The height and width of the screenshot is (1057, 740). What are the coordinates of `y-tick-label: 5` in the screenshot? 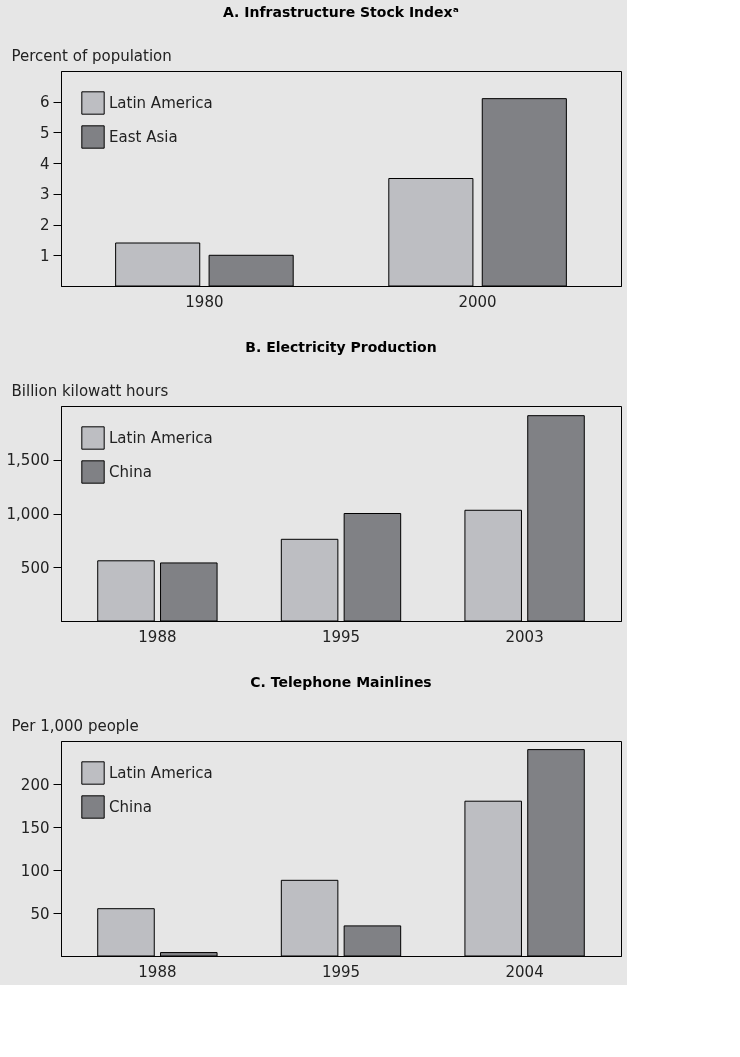 It's located at (44, 132).